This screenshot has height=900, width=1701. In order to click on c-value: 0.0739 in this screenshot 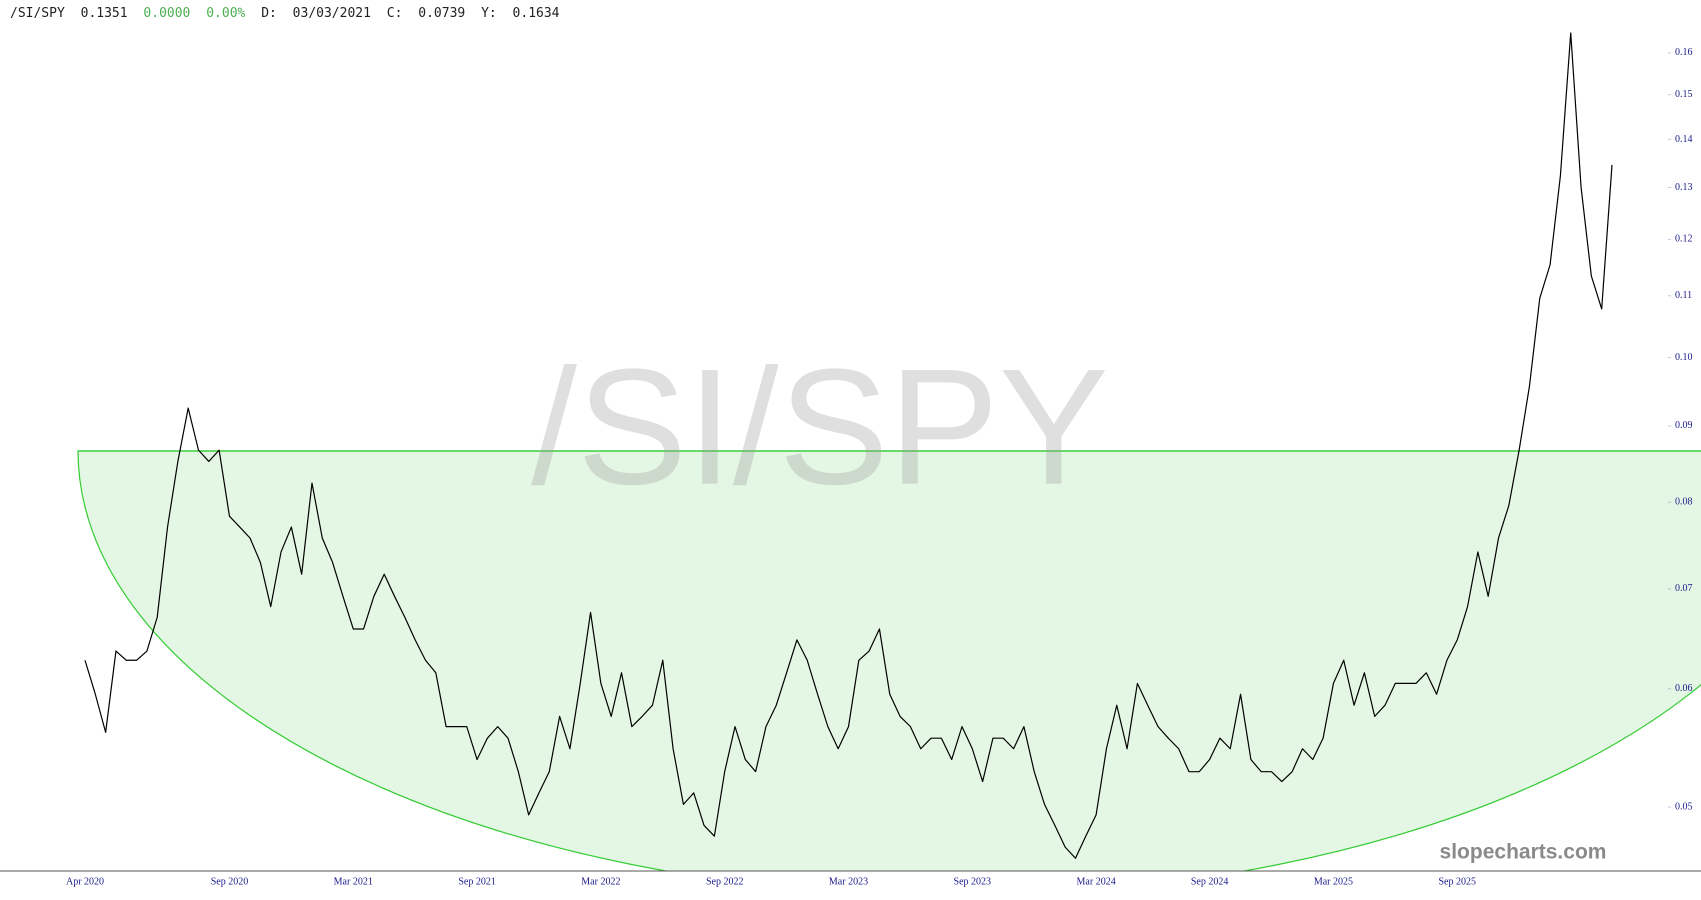, I will do `click(441, 13)`.